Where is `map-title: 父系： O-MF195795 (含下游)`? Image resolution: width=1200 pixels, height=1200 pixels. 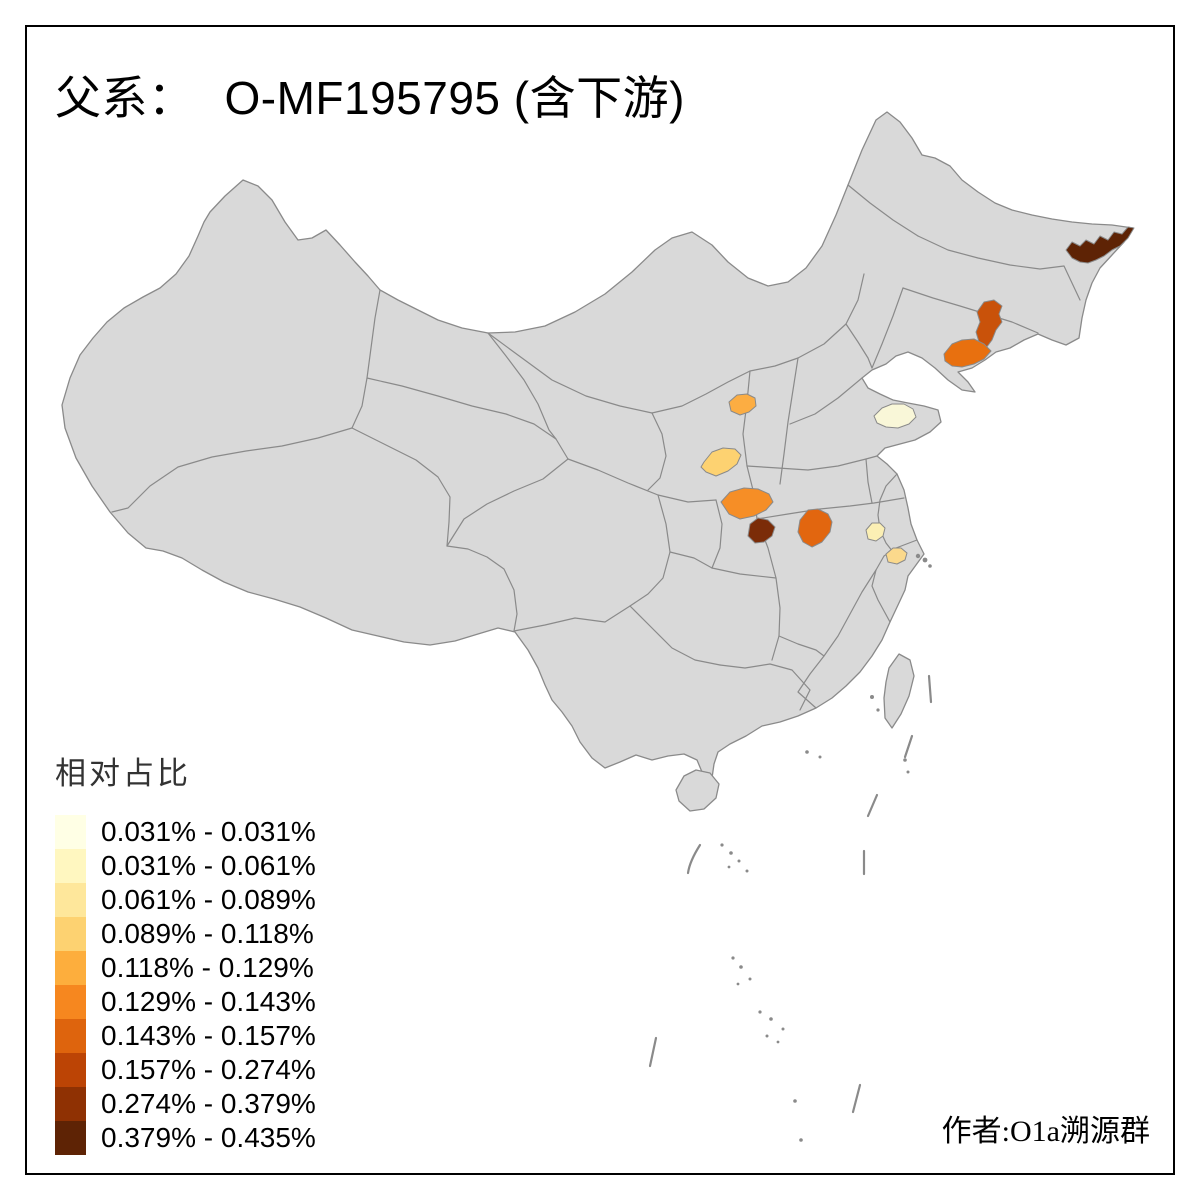 map-title: 父系： O-MF195795 (含下游) is located at coordinates (370, 95).